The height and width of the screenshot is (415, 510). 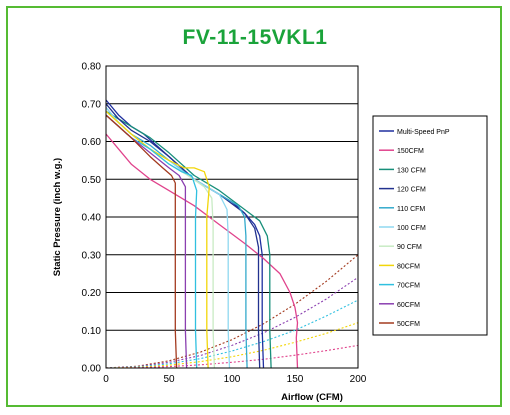 I want to click on y-tick-labels: 0.00 0.10 0.20 0.30 0.40 0.50 0.60 0.70 0.80, so click(x=92, y=218).